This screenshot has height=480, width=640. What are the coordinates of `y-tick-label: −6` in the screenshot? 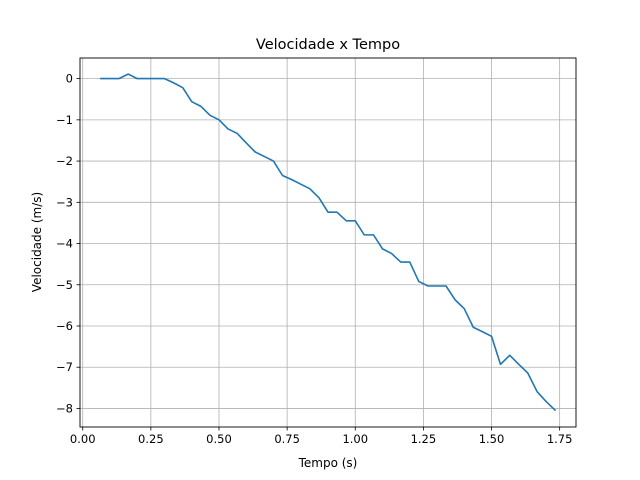 It's located at (64, 326).